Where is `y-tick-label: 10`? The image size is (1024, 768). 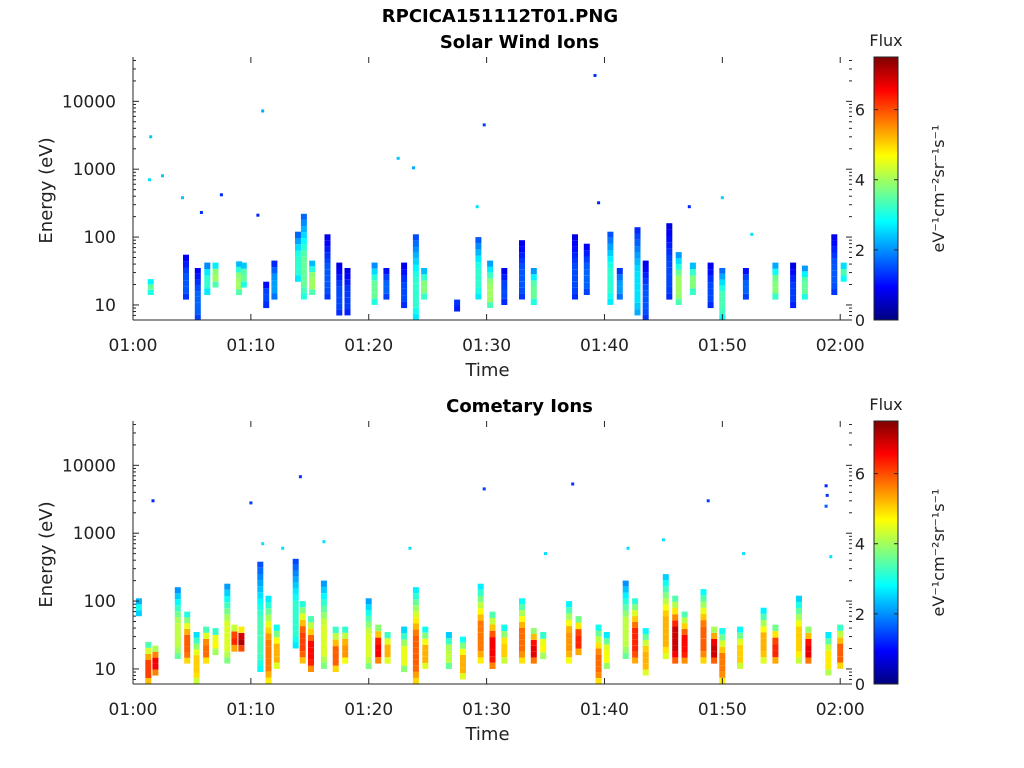 y-tick-label: 10 is located at coordinates (105, 670).